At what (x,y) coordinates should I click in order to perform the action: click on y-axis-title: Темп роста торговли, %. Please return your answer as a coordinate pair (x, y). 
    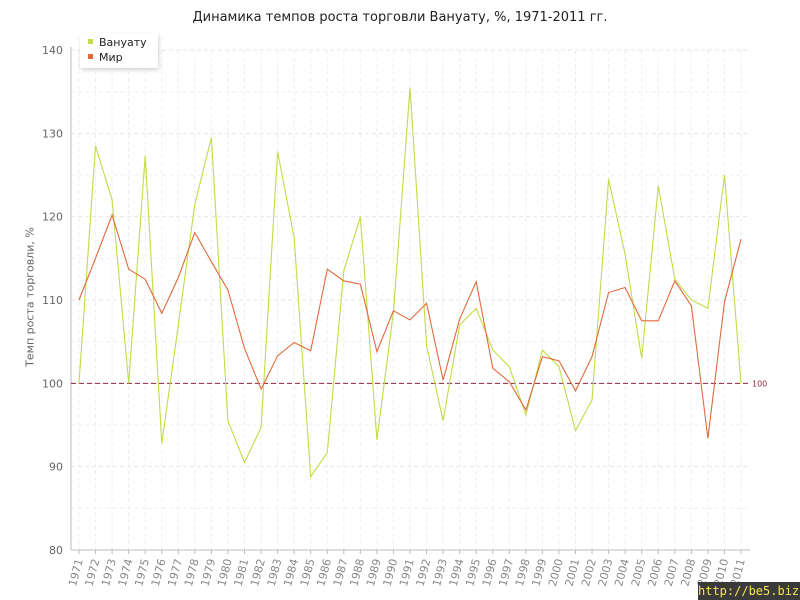
    Looking at the image, I should click on (30, 297).